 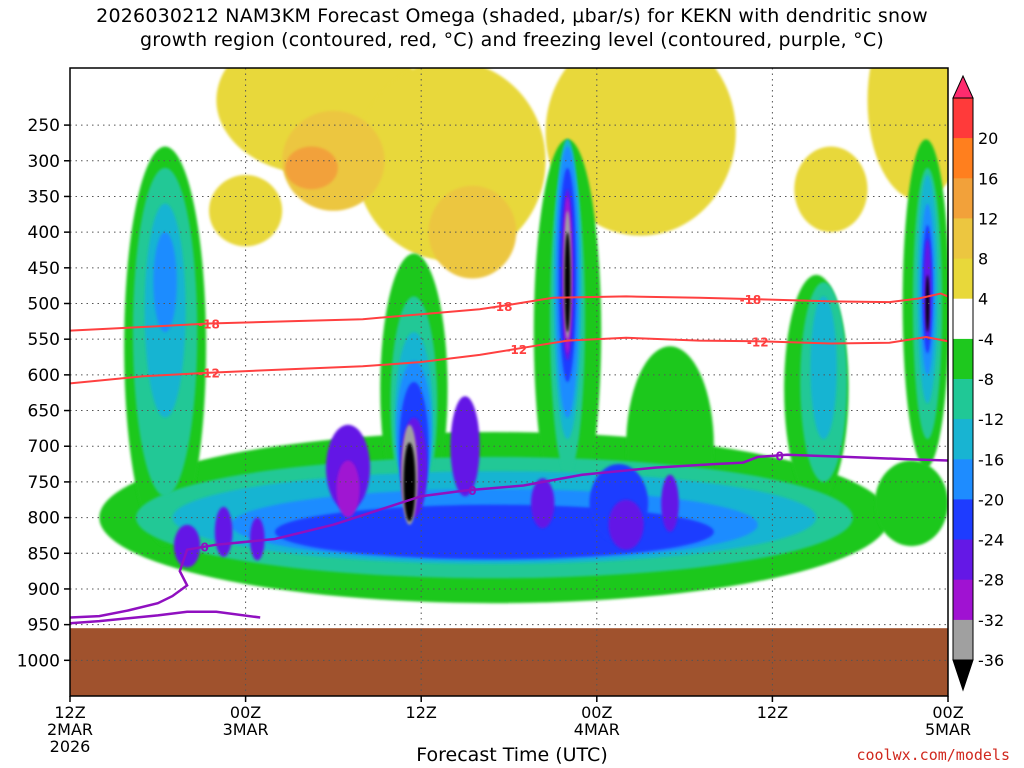 I want to click on ytick-label-900: 900, so click(x=44, y=590).